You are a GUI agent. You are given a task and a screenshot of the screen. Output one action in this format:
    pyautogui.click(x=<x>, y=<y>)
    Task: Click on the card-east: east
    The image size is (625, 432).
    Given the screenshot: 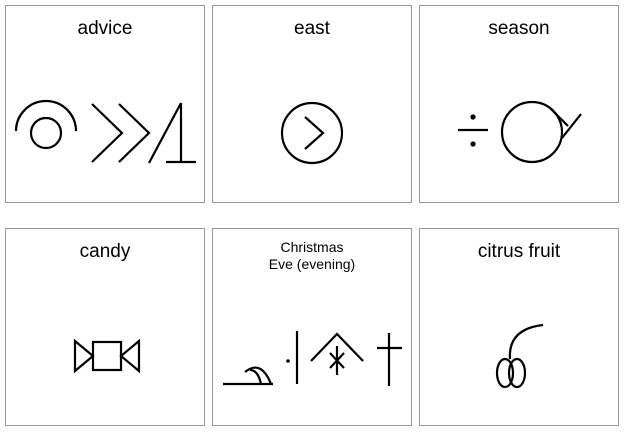 What is the action you would take?
    pyautogui.click(x=312, y=104)
    